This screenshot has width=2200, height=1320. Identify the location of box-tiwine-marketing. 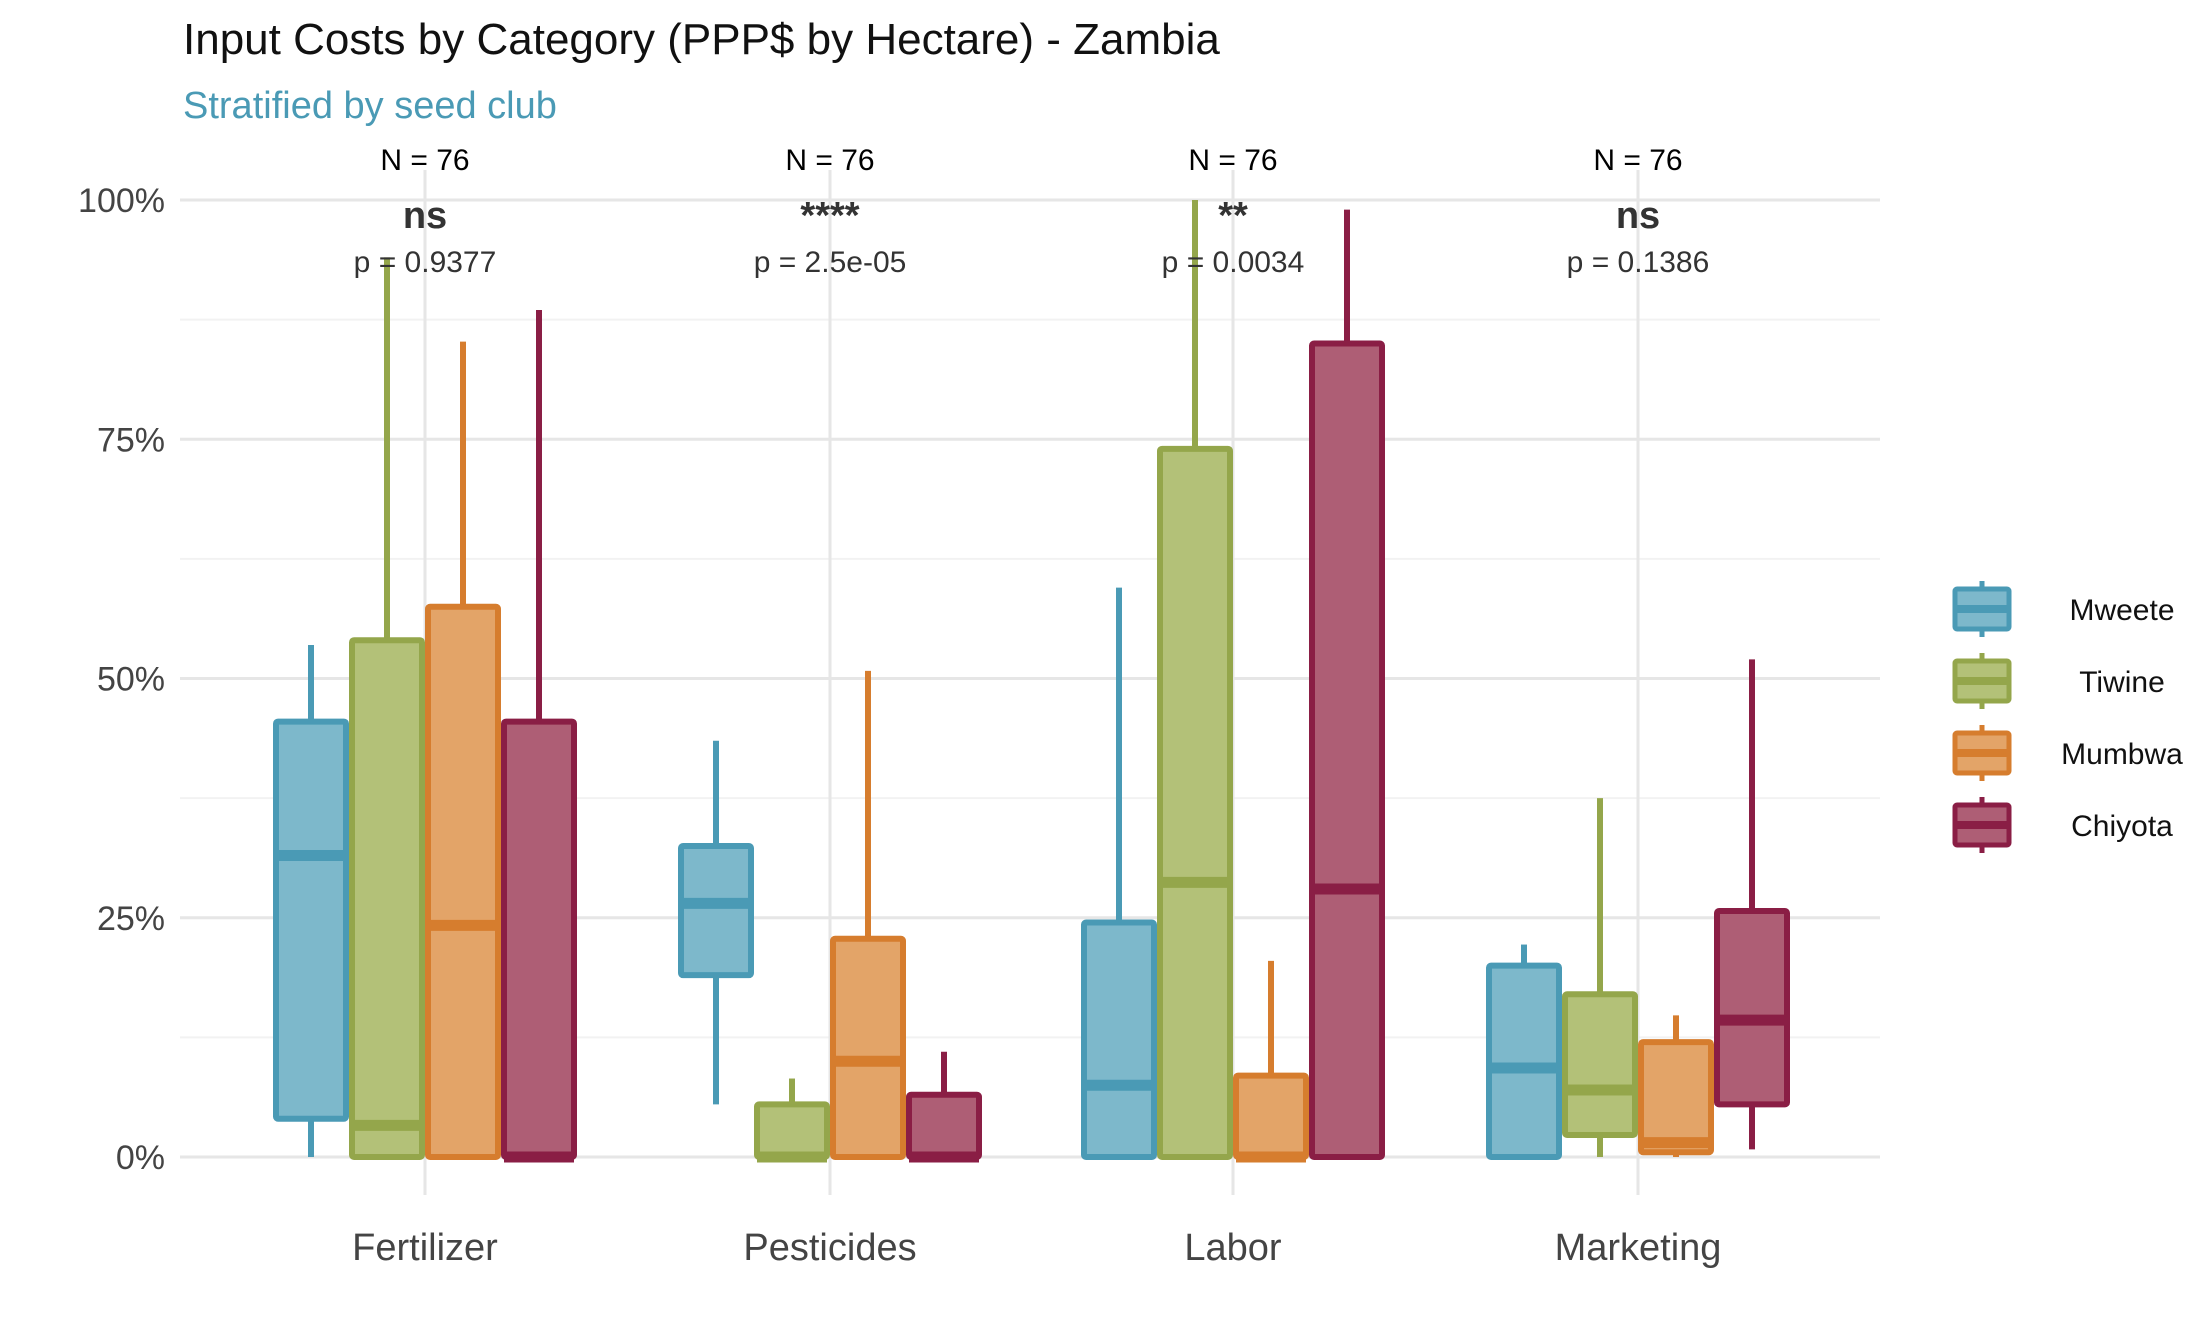
(1600, 977).